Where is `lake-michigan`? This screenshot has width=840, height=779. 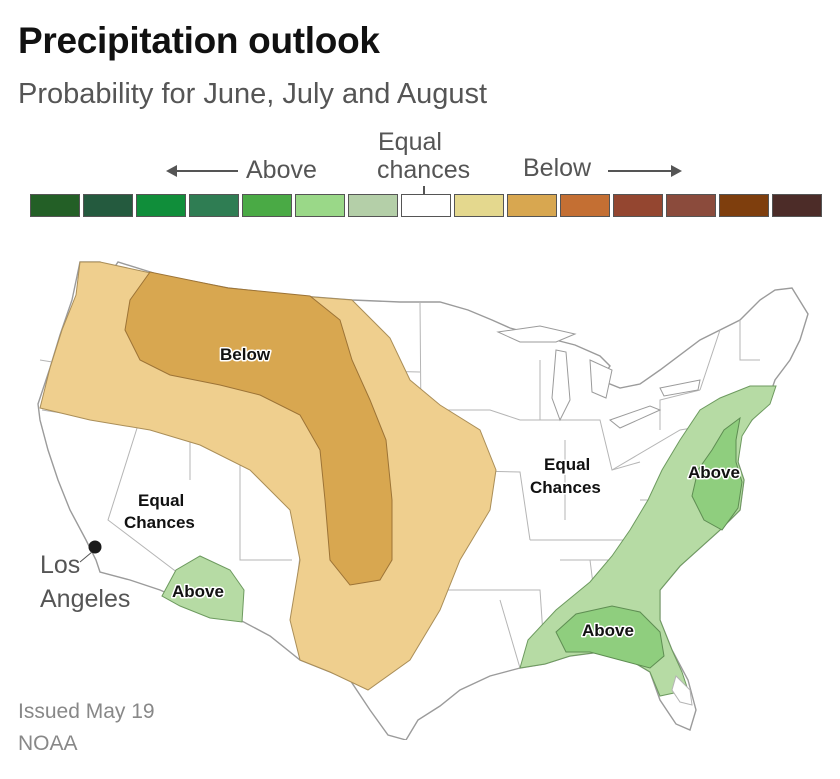 lake-michigan is located at coordinates (561, 385).